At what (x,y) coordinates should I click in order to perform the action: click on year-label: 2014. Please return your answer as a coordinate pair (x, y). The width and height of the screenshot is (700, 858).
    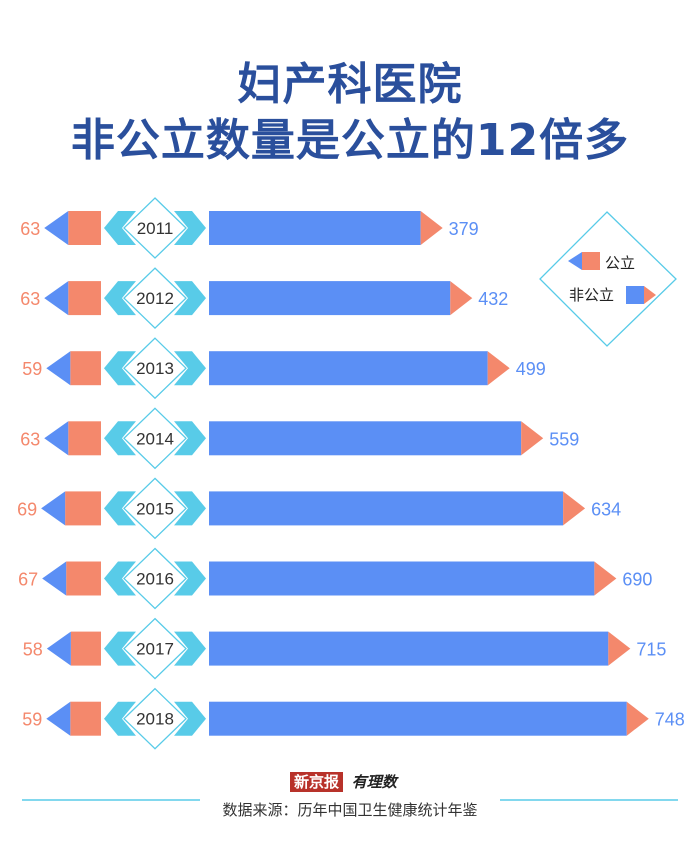
    Looking at the image, I should click on (155, 438).